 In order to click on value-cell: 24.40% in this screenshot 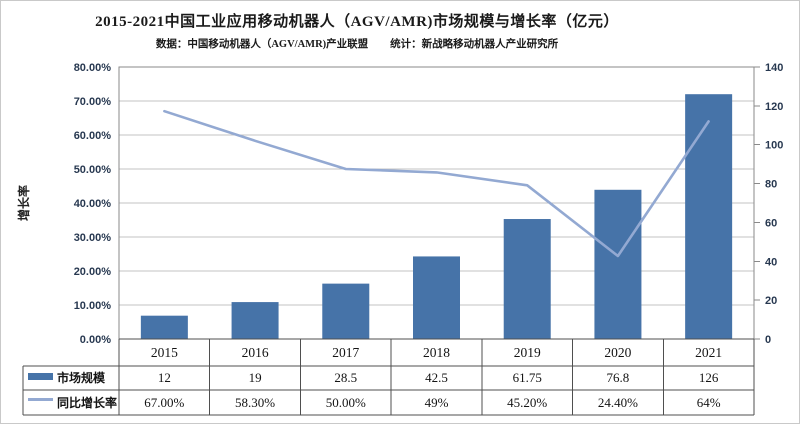, I will do `click(618, 402)`.